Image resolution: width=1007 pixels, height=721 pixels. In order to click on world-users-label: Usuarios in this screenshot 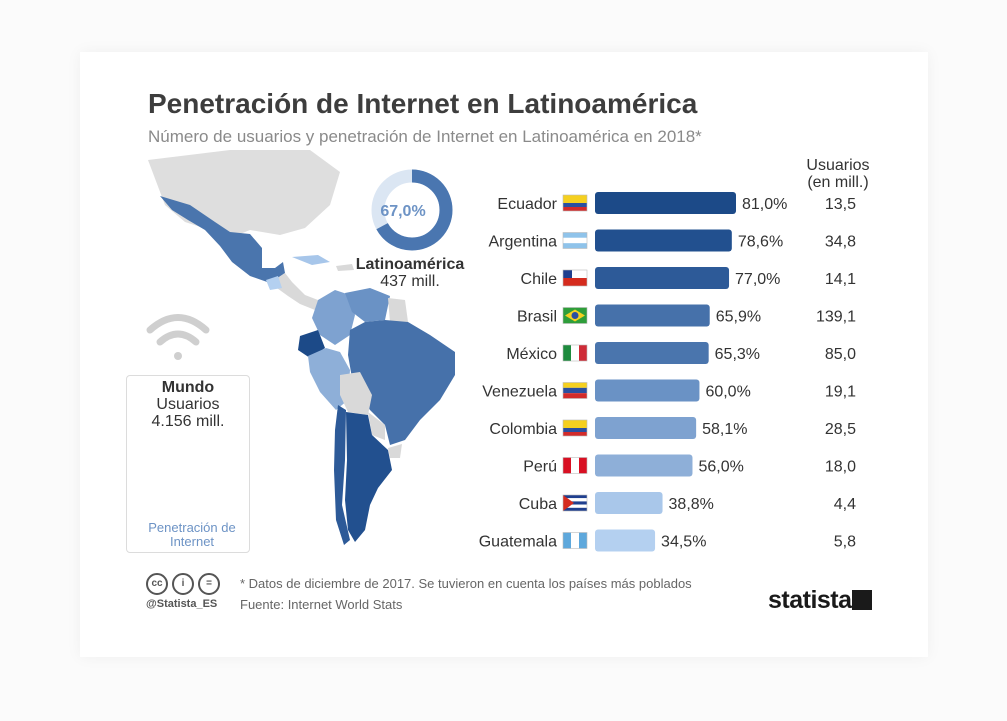, I will do `click(188, 404)`.